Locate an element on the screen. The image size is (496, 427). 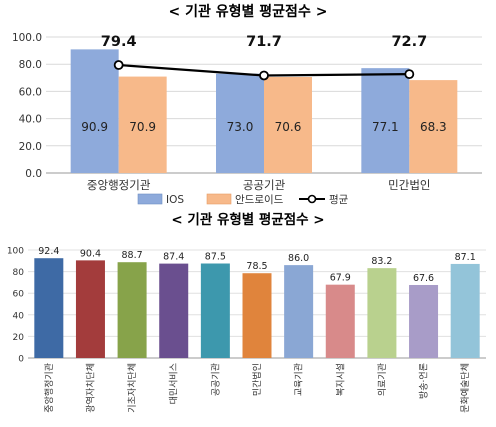
chart-2-bar-value-label: 87.1 is located at coordinates (465, 257).